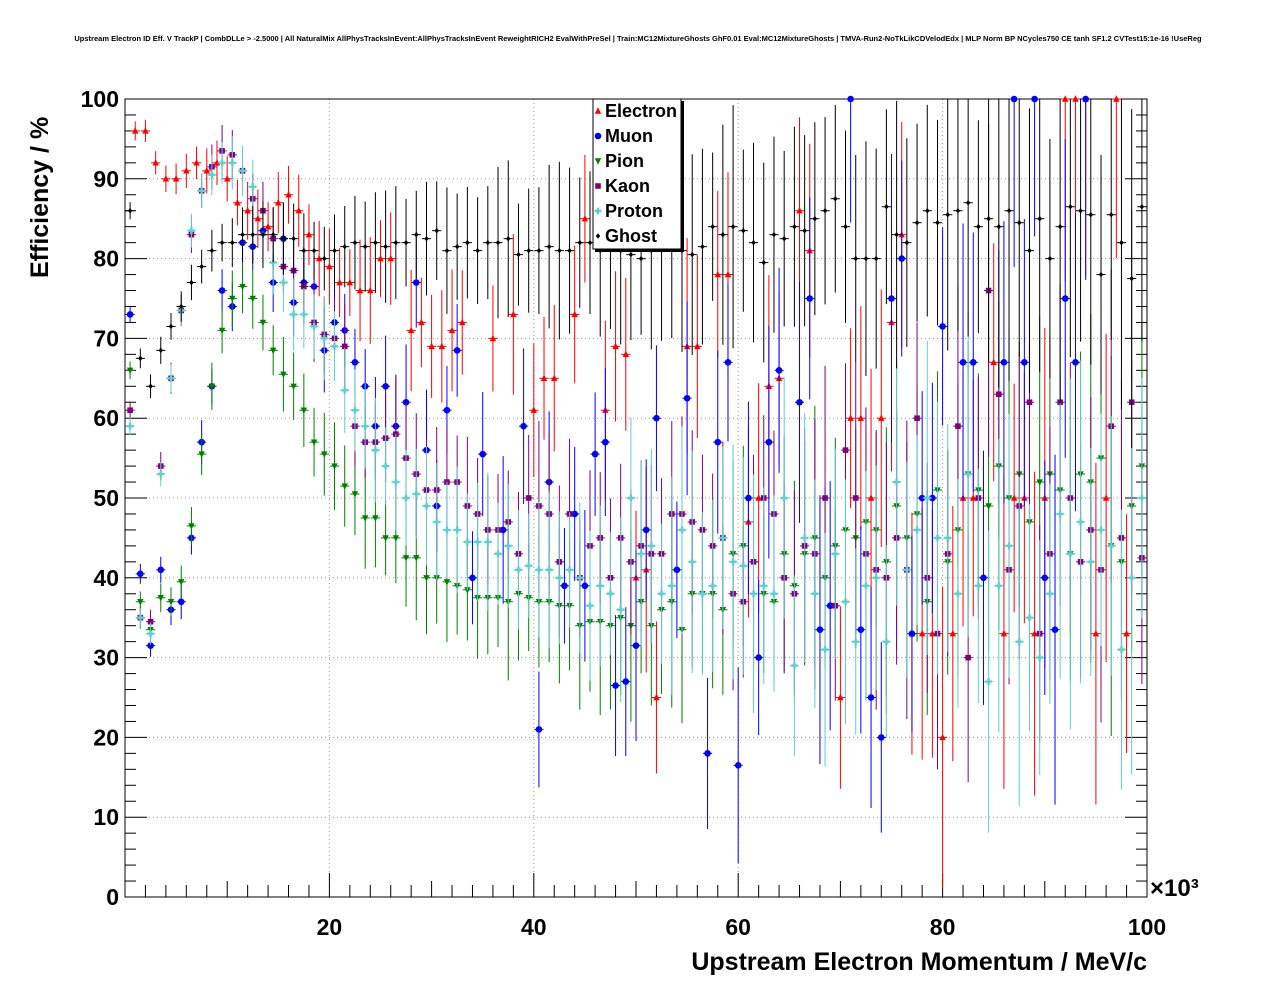  Describe the element at coordinates (106, 578) in the screenshot. I see `y-tick-label: 40` at that location.